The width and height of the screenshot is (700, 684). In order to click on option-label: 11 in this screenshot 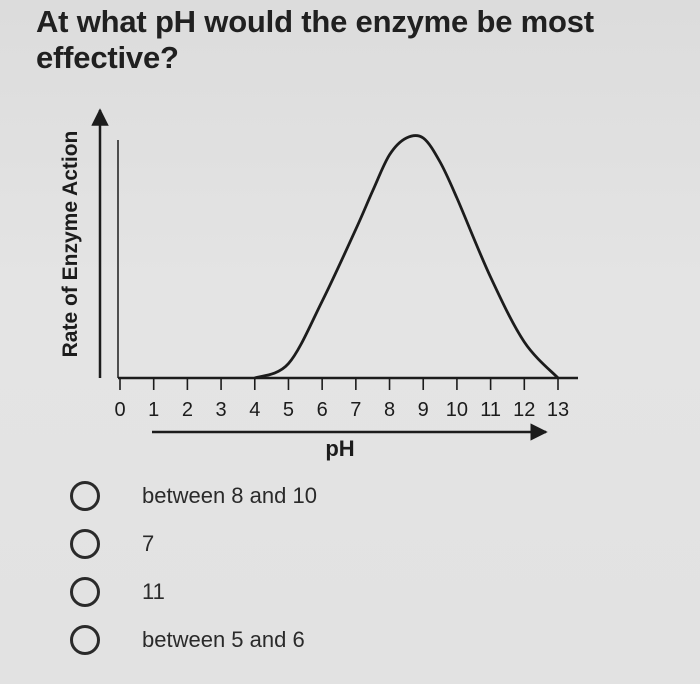, I will do `click(153, 591)`.